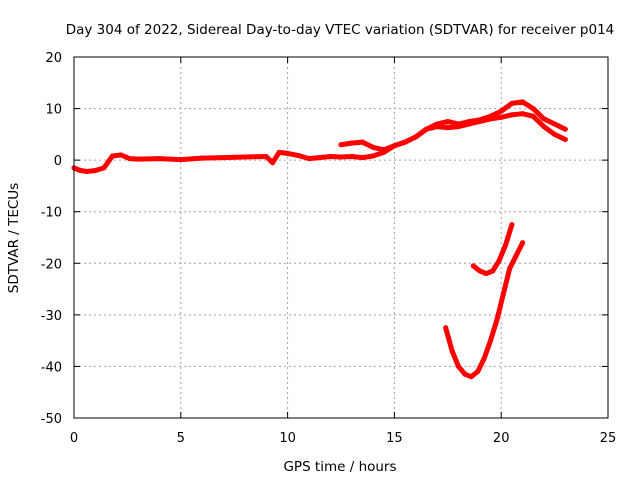  Describe the element at coordinates (319, 142) in the screenshot. I see `series-line-main-trace-a` at that location.